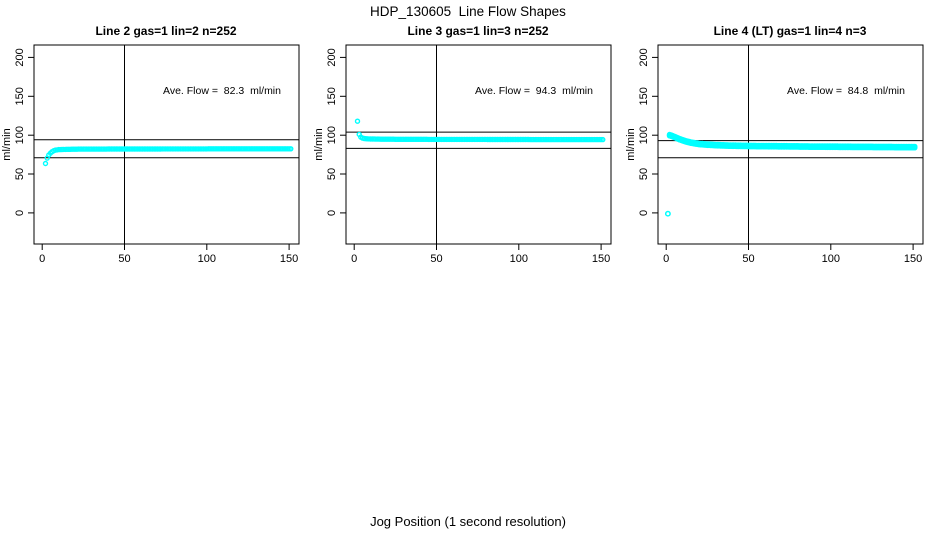 Image resolution: width=936 pixels, height=540 pixels. What do you see at coordinates (478, 31) in the screenshot?
I see `panel-title: Line 3 gas=1 lin=3 n=252` at bounding box center [478, 31].